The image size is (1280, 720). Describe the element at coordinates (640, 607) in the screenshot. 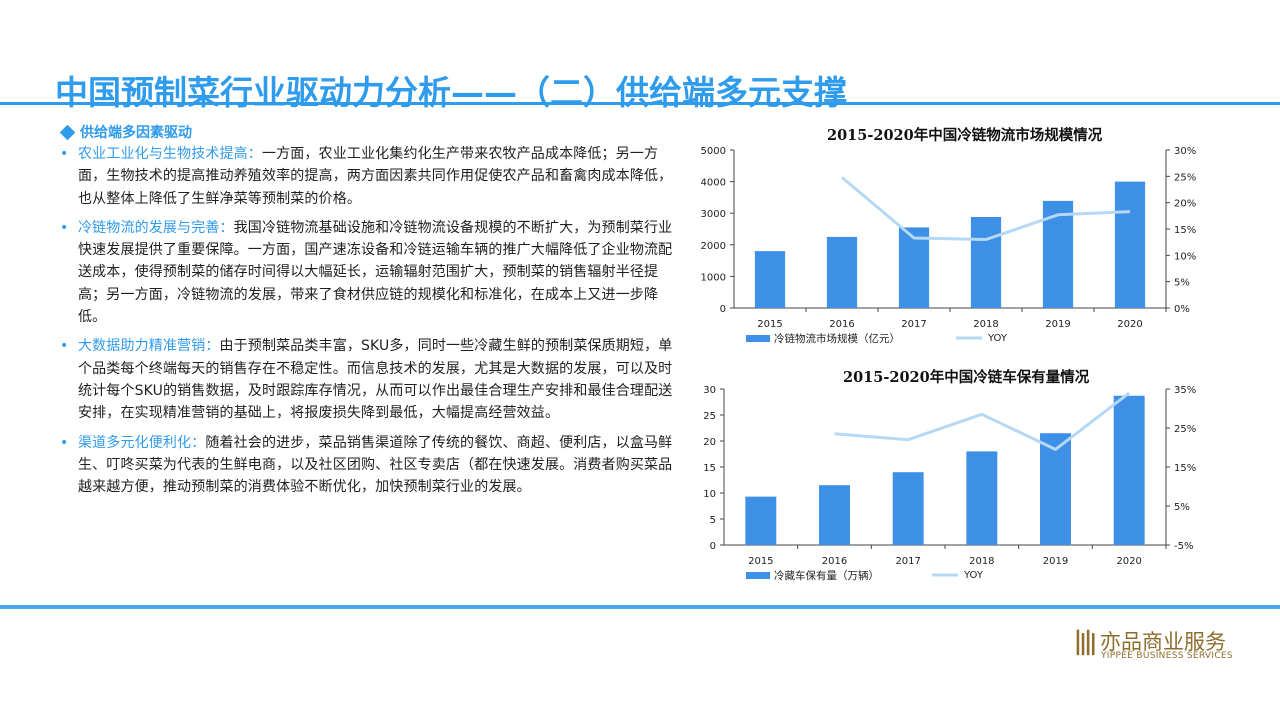

I see `footer-divider` at that location.